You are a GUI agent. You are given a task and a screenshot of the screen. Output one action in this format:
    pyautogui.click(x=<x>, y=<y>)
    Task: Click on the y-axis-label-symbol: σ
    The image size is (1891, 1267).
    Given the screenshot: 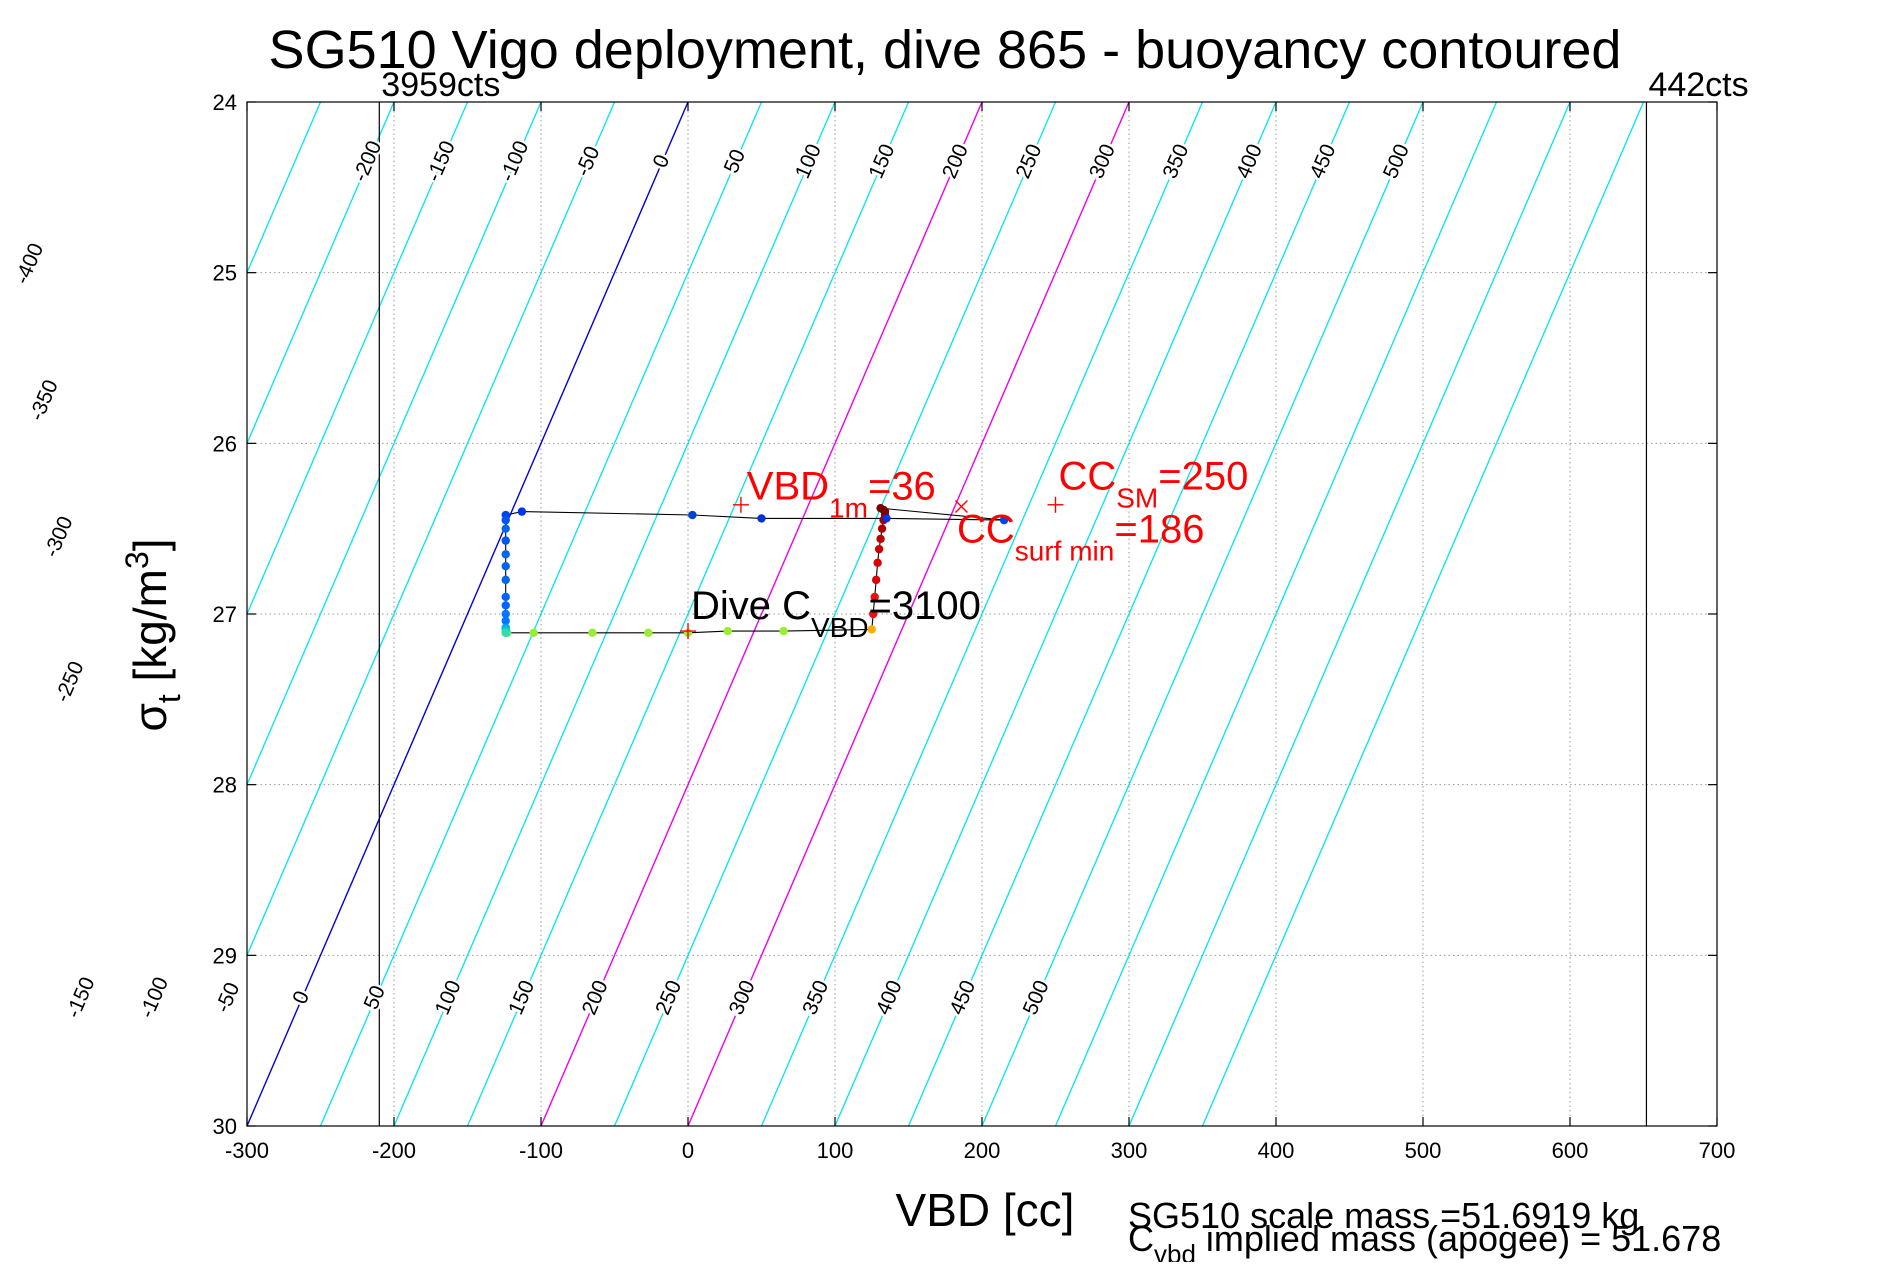 What is the action you would take?
    pyautogui.click(x=150, y=717)
    